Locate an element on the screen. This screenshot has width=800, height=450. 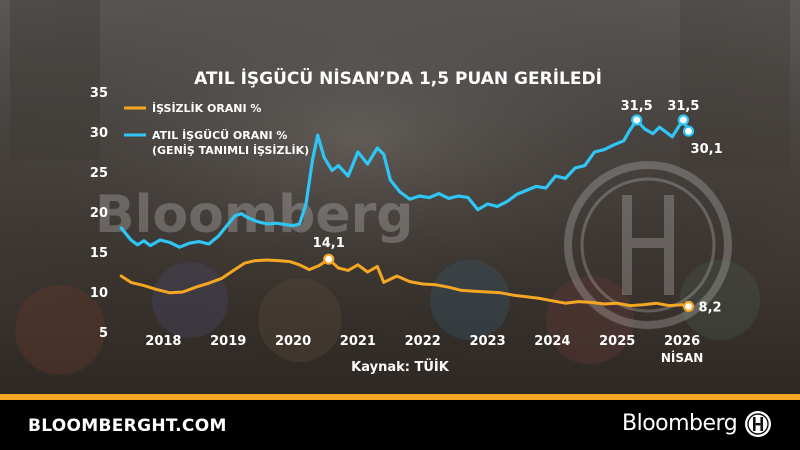
brand-name: Bloomberg is located at coordinates (680, 423).